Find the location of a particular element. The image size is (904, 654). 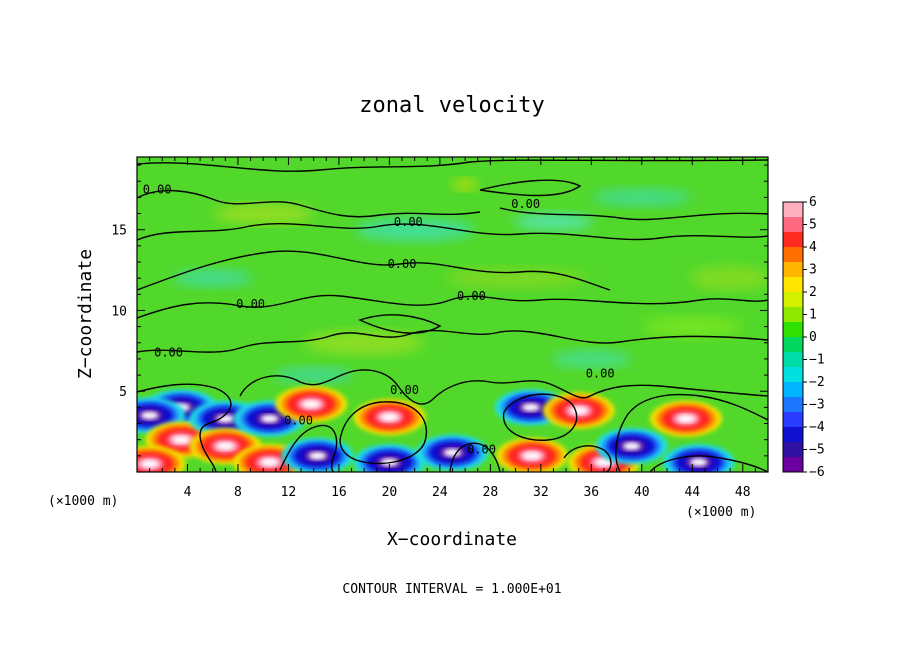

x-tick-label: 36 is located at coordinates (591, 492).